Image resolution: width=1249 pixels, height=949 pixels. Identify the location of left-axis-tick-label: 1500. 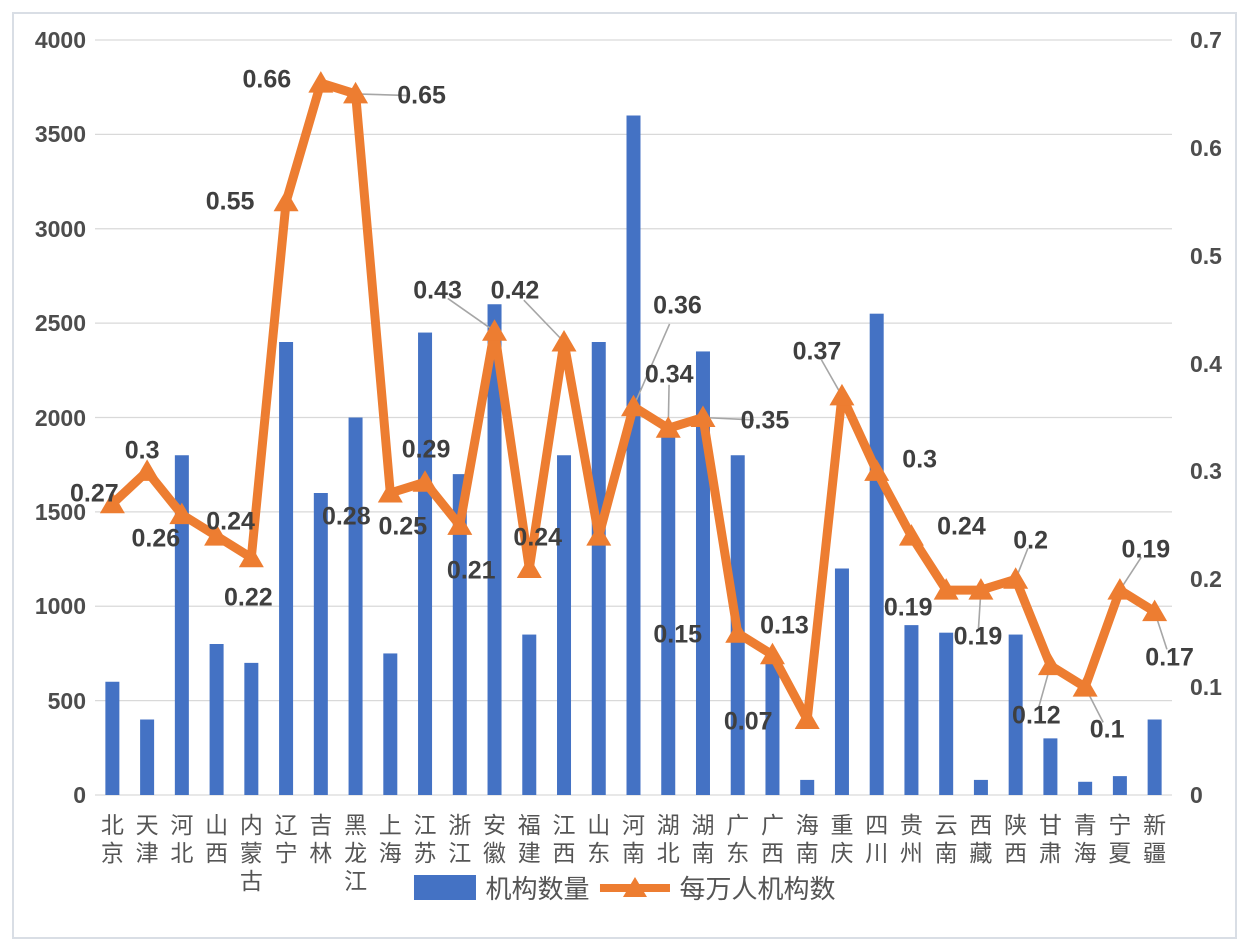
(60, 511).